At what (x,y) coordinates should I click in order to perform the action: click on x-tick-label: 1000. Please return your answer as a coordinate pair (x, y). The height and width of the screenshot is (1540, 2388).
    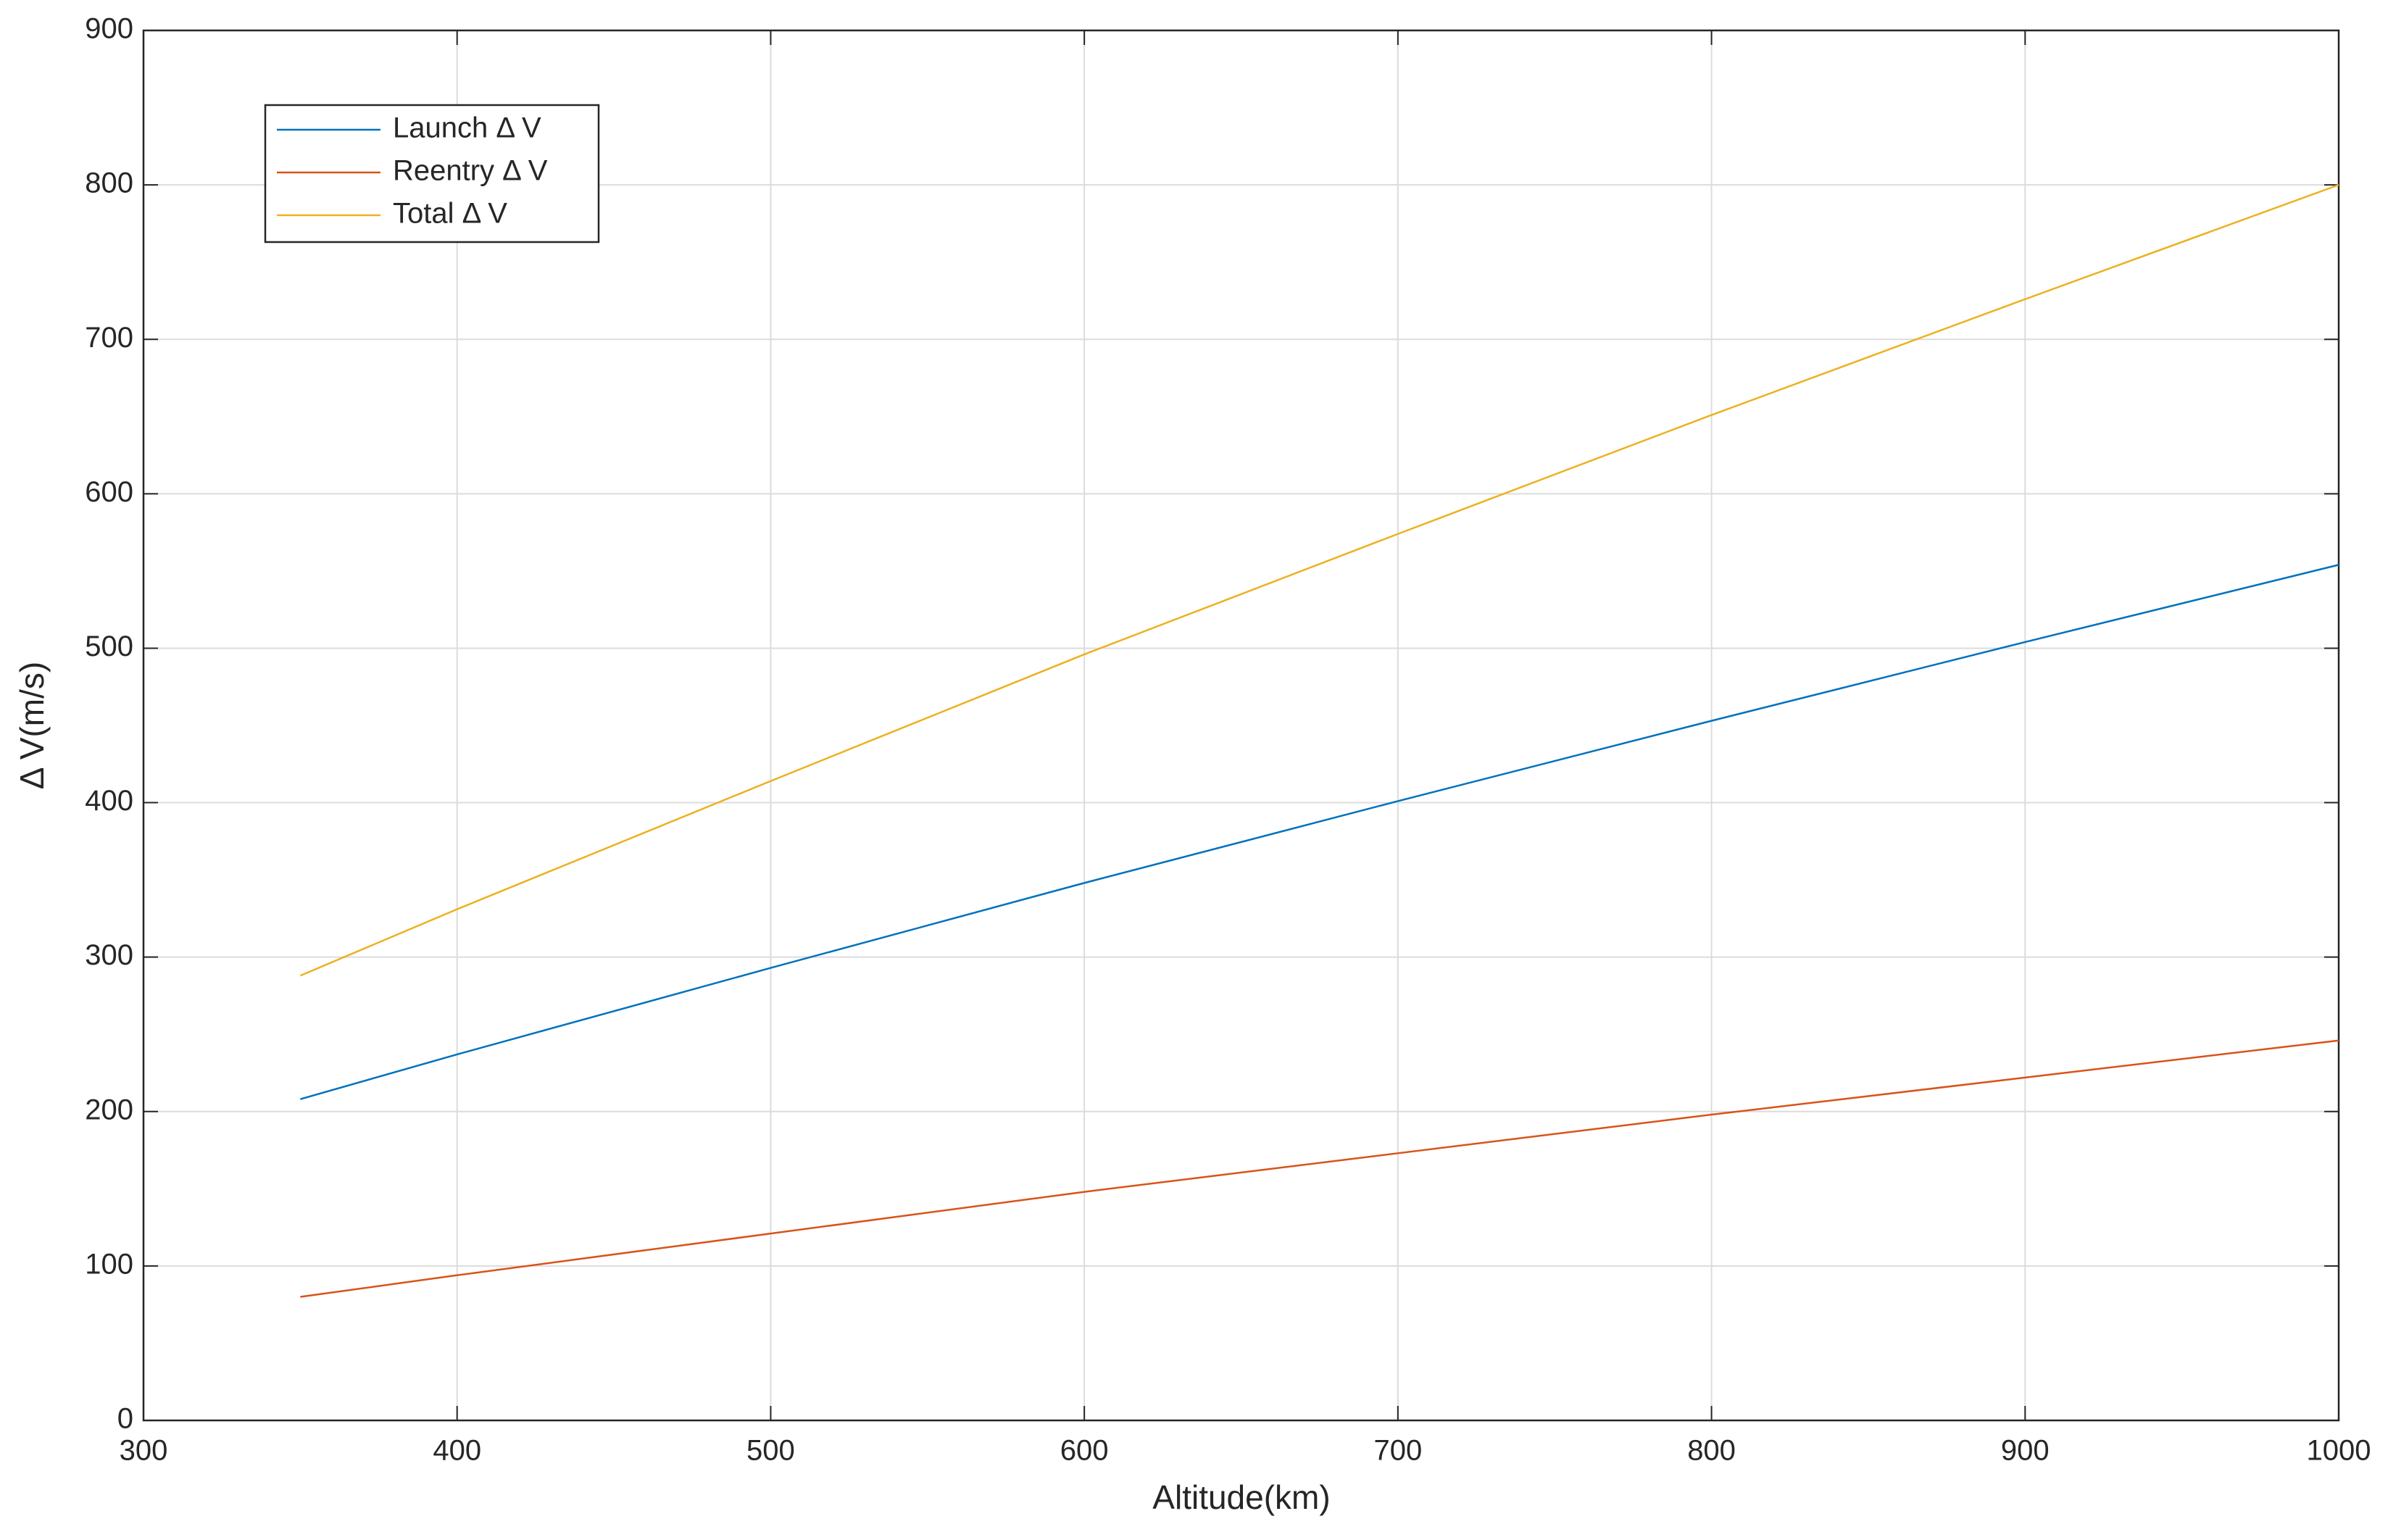
    Looking at the image, I should click on (2339, 1451).